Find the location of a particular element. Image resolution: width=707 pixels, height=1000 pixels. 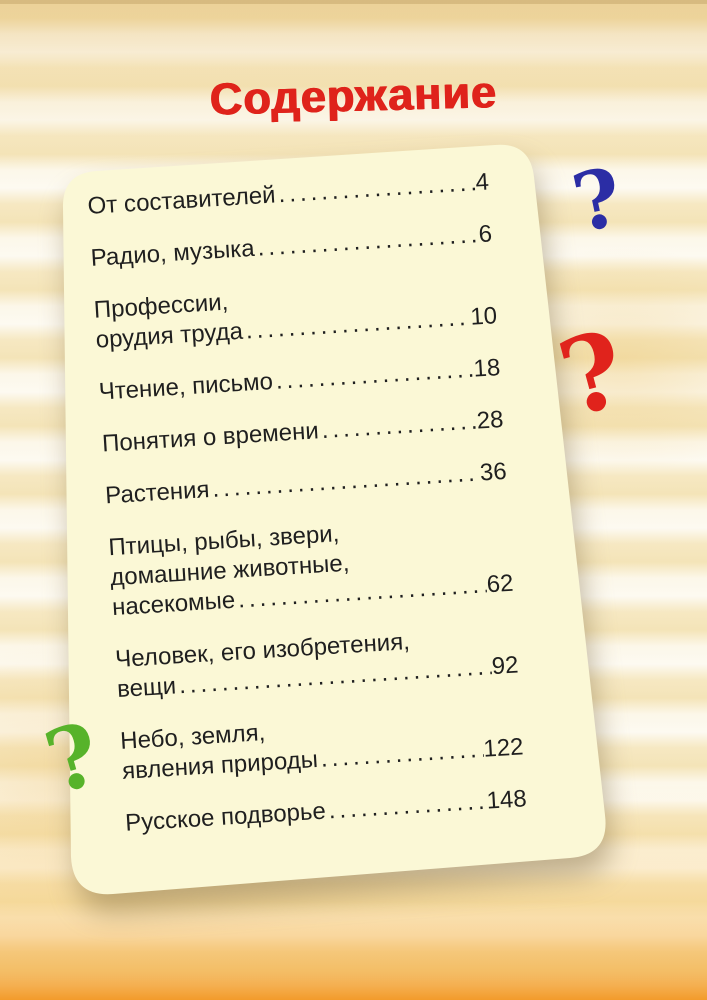

toc-entry: Понятия о времени 28 is located at coordinates (302, 432).